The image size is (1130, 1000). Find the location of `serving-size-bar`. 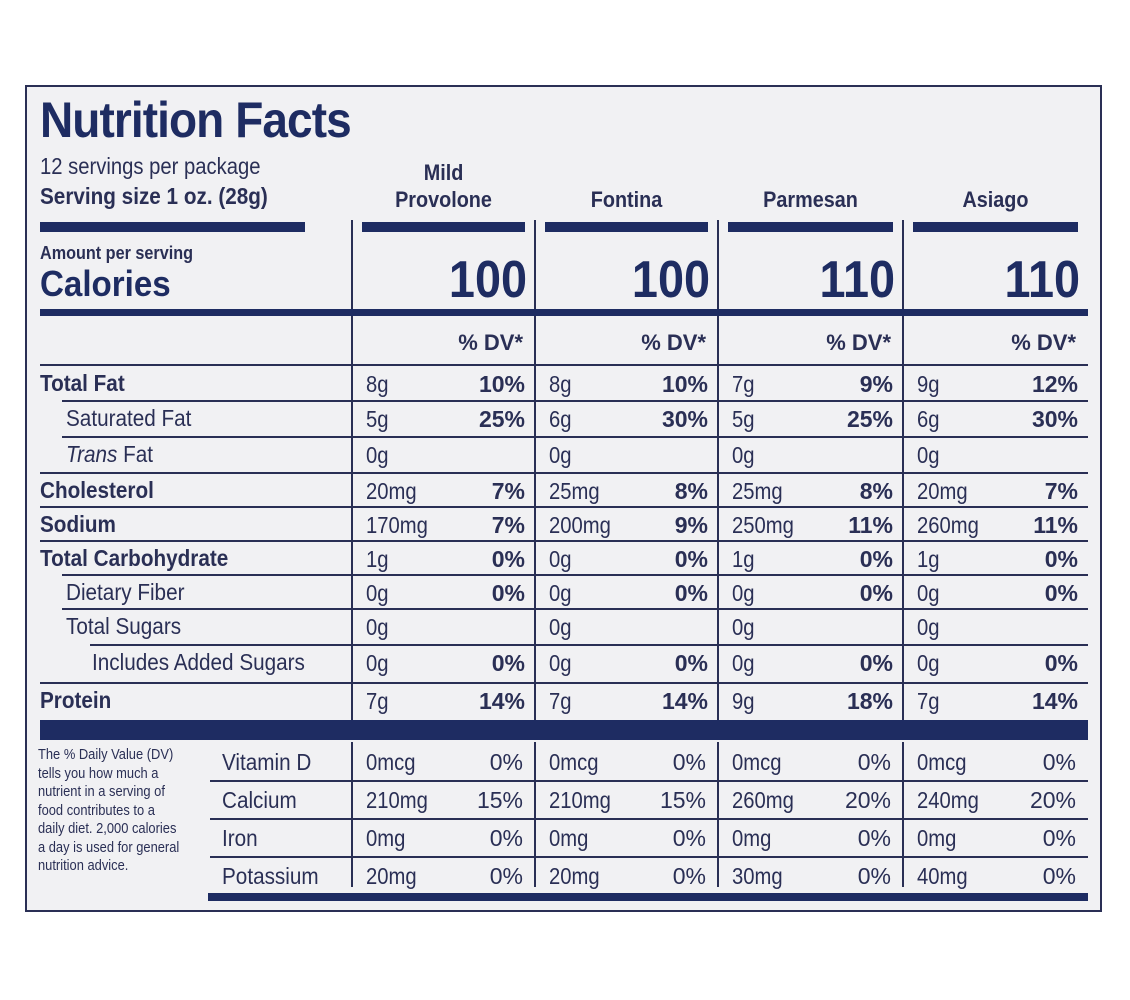

serving-size-bar is located at coordinates (172, 227).